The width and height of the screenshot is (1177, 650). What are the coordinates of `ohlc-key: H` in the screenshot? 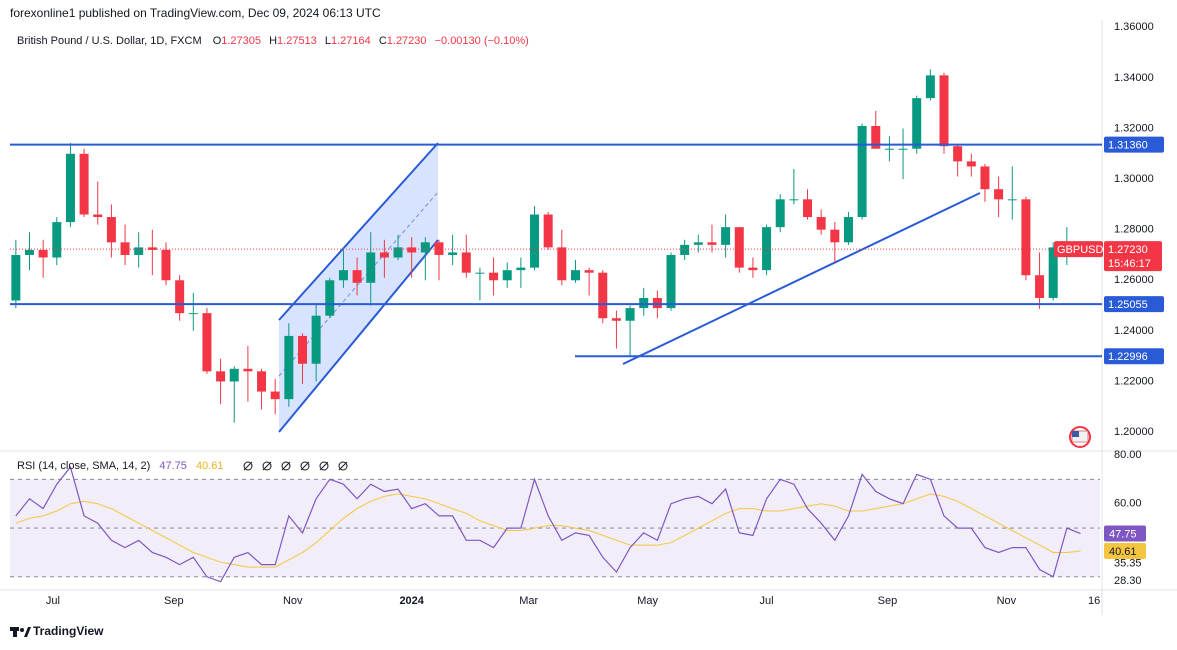 It's located at (273, 41).